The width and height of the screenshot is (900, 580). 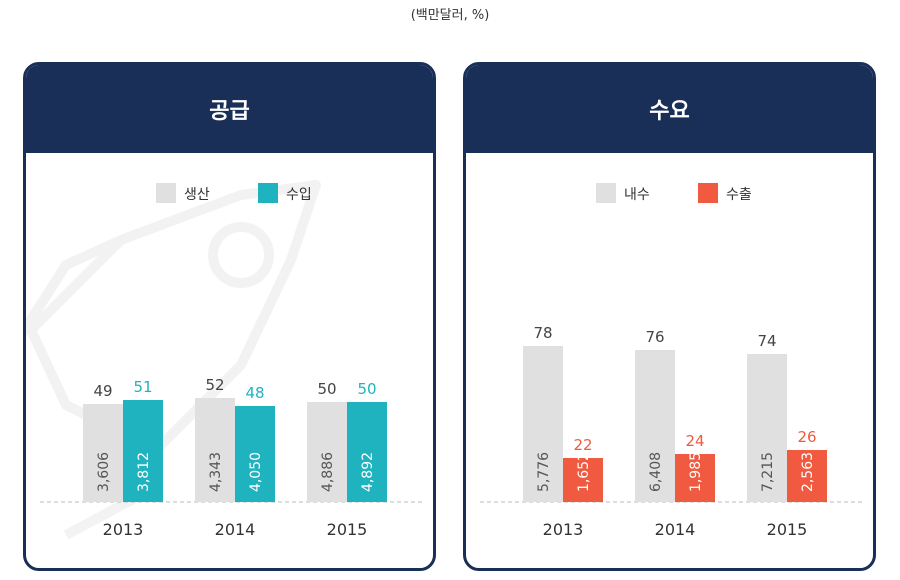 I want to click on bar-수입-2014, so click(x=255, y=454).